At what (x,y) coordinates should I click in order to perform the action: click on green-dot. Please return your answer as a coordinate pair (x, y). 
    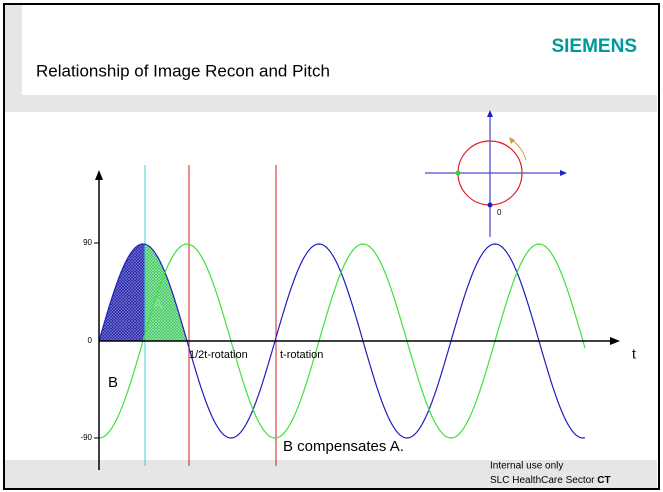
    Looking at the image, I should click on (458, 173).